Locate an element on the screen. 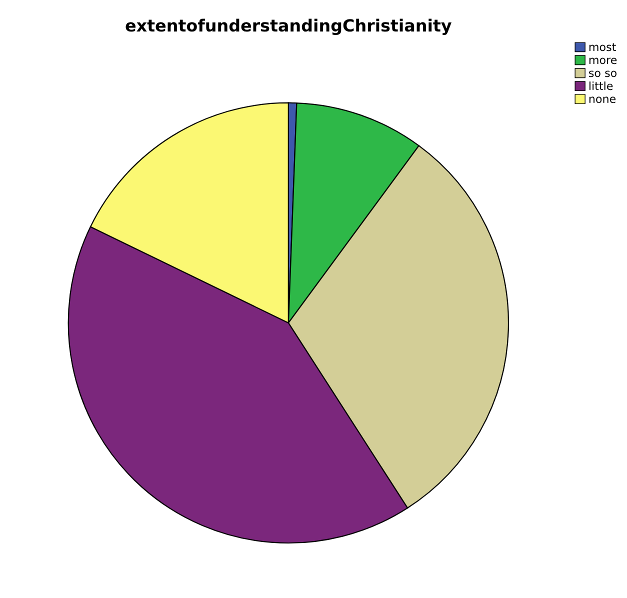 The height and width of the screenshot is (598, 627). legend-label: none is located at coordinates (602, 100).